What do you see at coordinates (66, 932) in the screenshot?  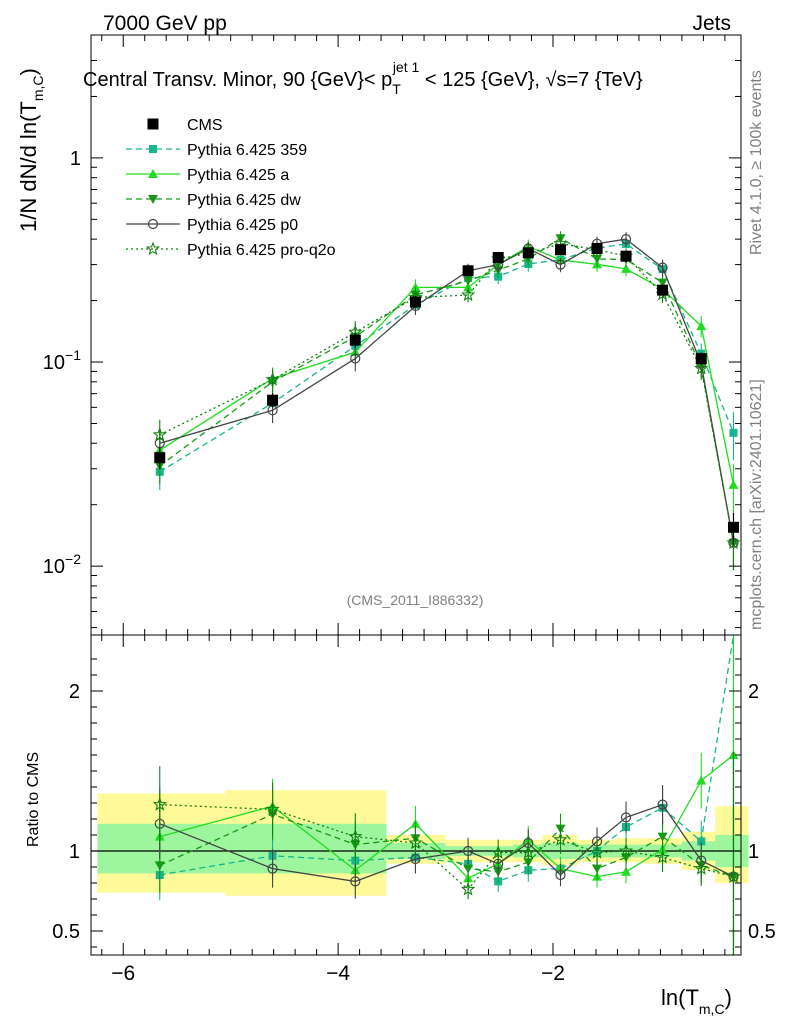 I see `ratio-y-tick-label: 0.5` at bounding box center [66, 932].